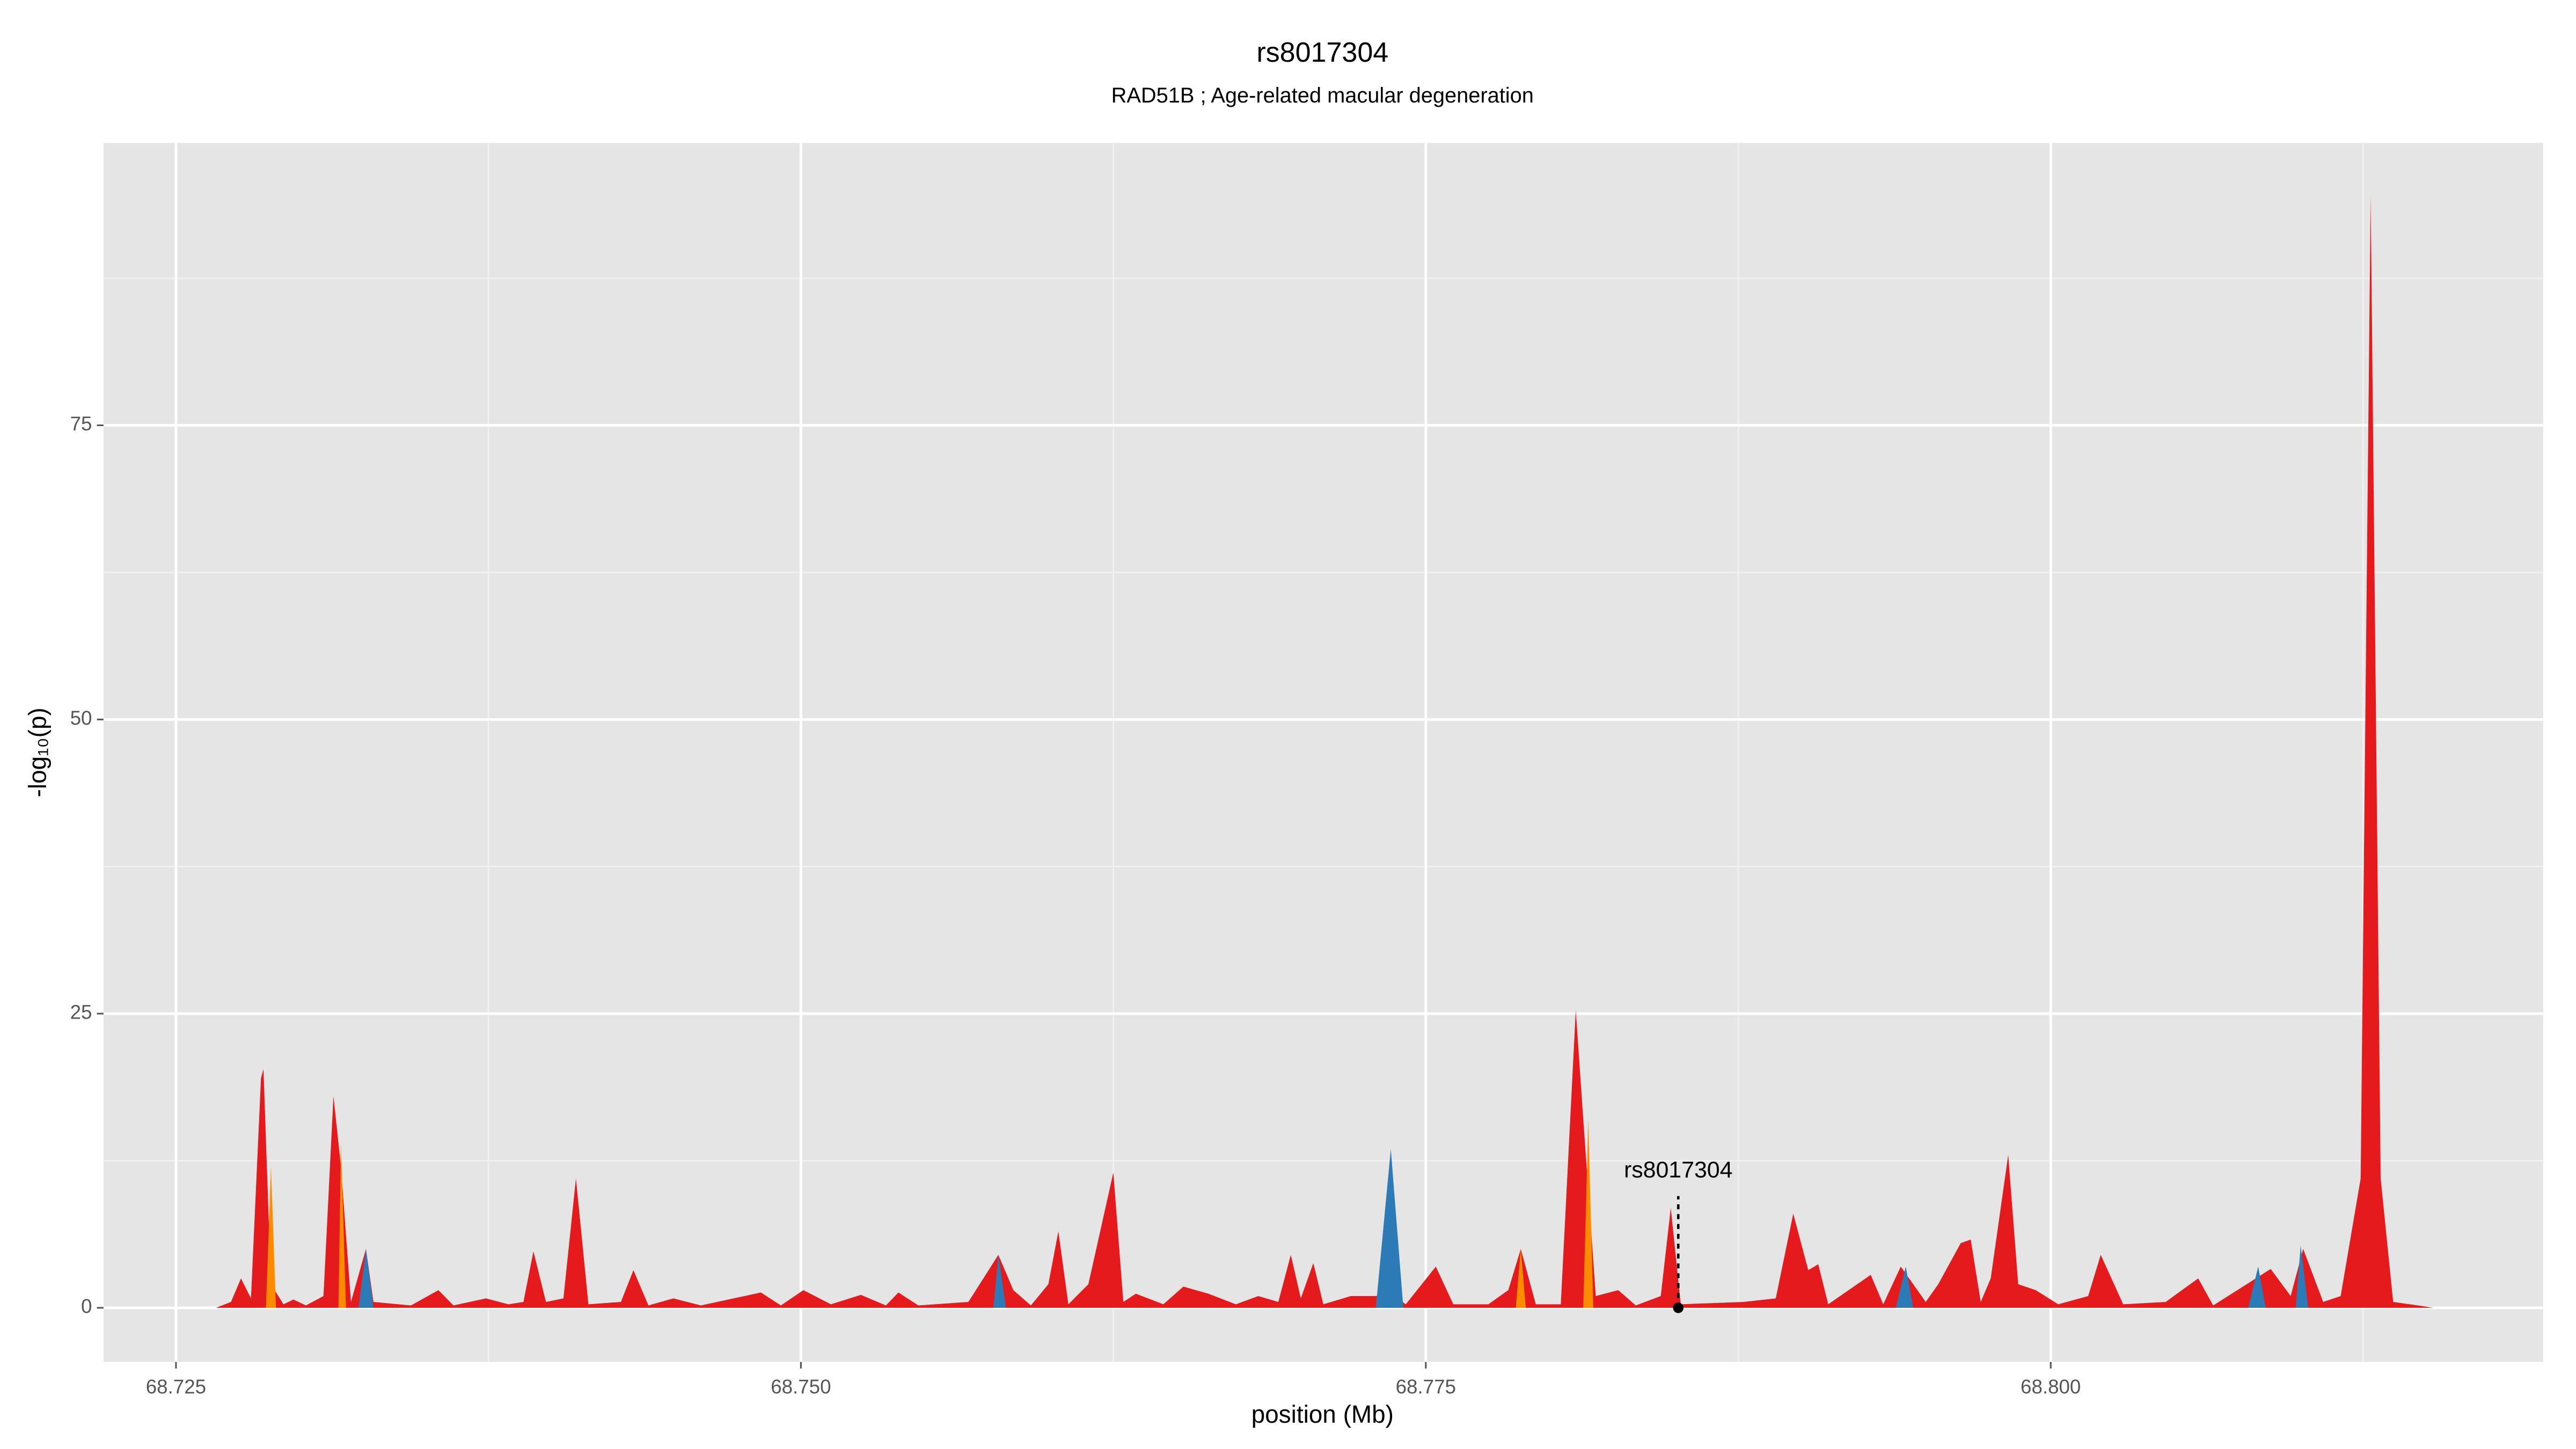  I want to click on x-tick-label: 68.725, so click(176, 1386).